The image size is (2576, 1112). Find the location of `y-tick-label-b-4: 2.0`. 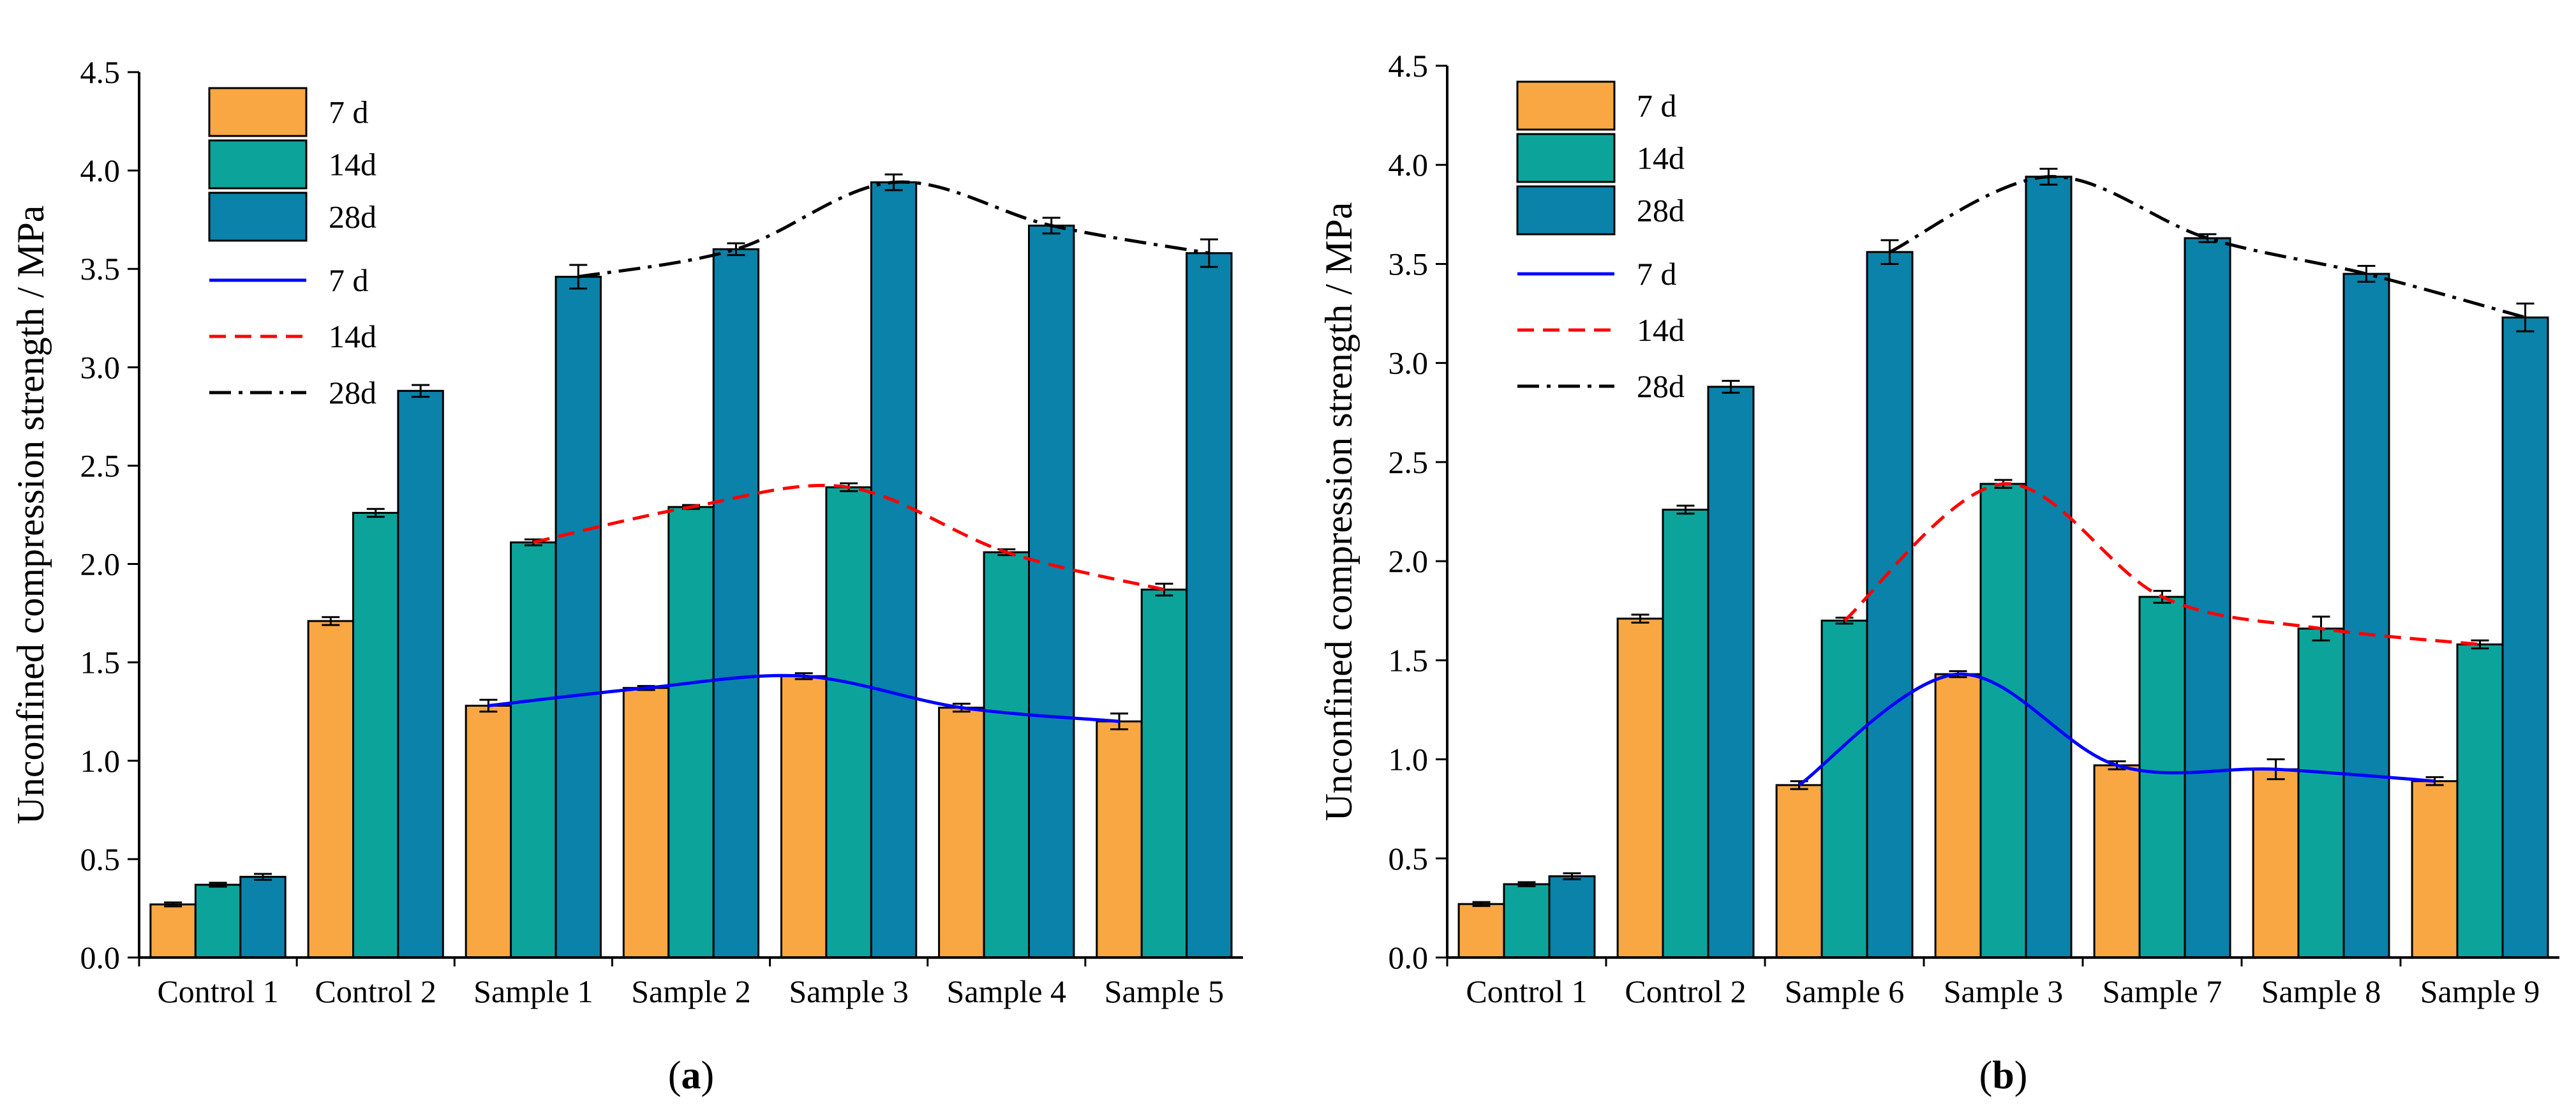

y-tick-label-b-4: 2.0 is located at coordinates (1409, 561).